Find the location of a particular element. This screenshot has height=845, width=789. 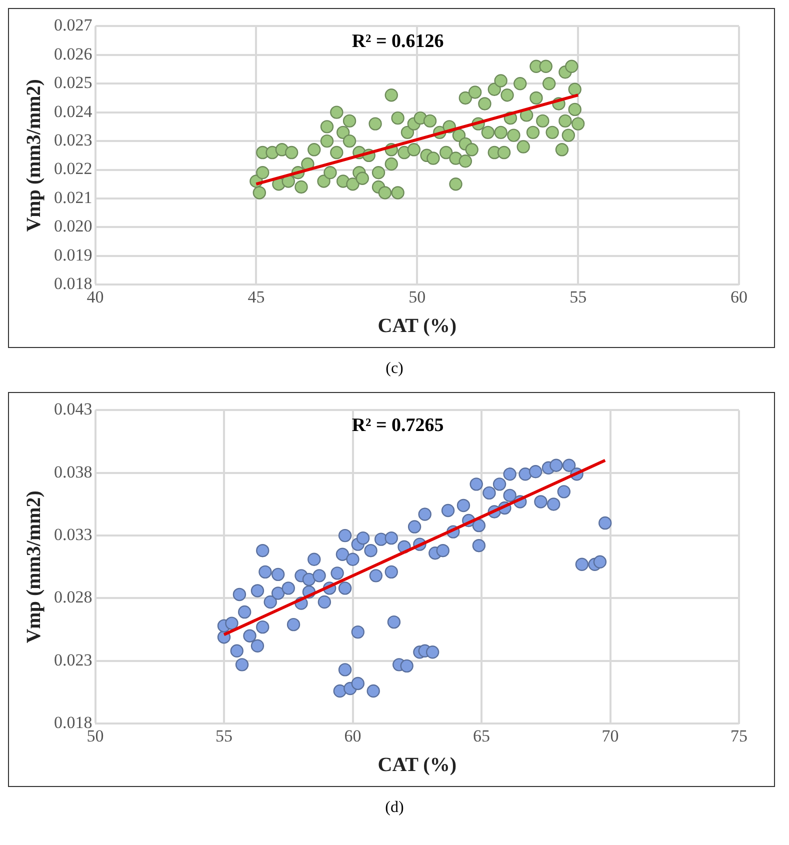

y-tick-label: 0.026 is located at coordinates (73, 54).